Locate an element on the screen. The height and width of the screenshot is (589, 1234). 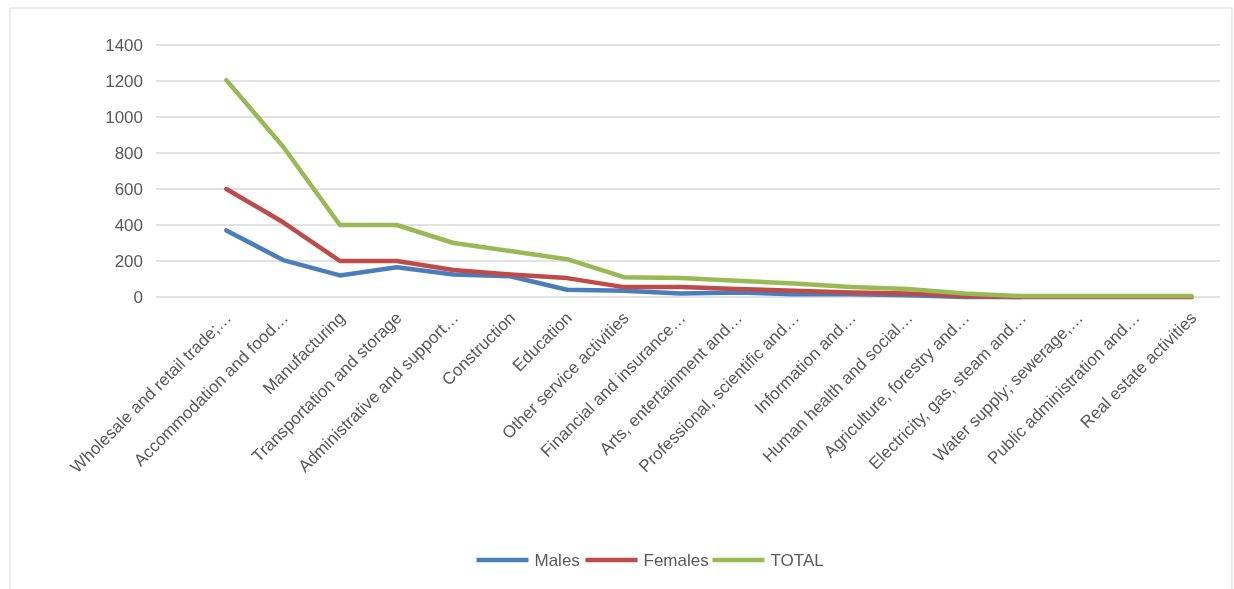
legend-label: Females is located at coordinates (676, 560).